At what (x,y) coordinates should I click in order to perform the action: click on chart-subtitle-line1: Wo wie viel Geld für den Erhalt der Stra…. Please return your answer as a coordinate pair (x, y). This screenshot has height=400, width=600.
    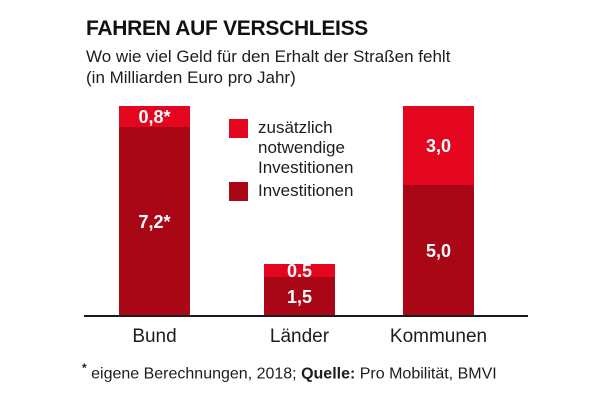
    Looking at the image, I should click on (268, 56).